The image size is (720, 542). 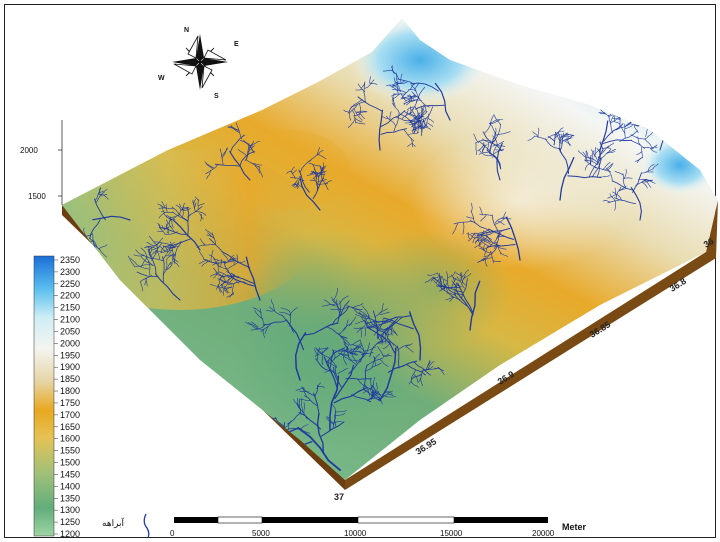 What do you see at coordinates (113, 523) in the screenshot?
I see `river-legend-label: آبراهه` at bounding box center [113, 523].